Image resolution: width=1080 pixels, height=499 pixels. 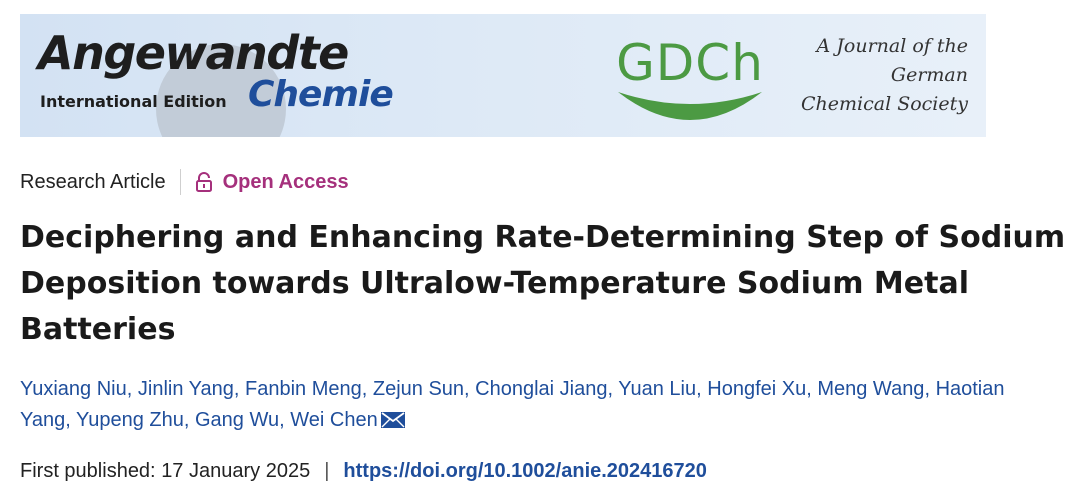 What do you see at coordinates (180, 182) in the screenshot?
I see `meta-divider` at bounding box center [180, 182].